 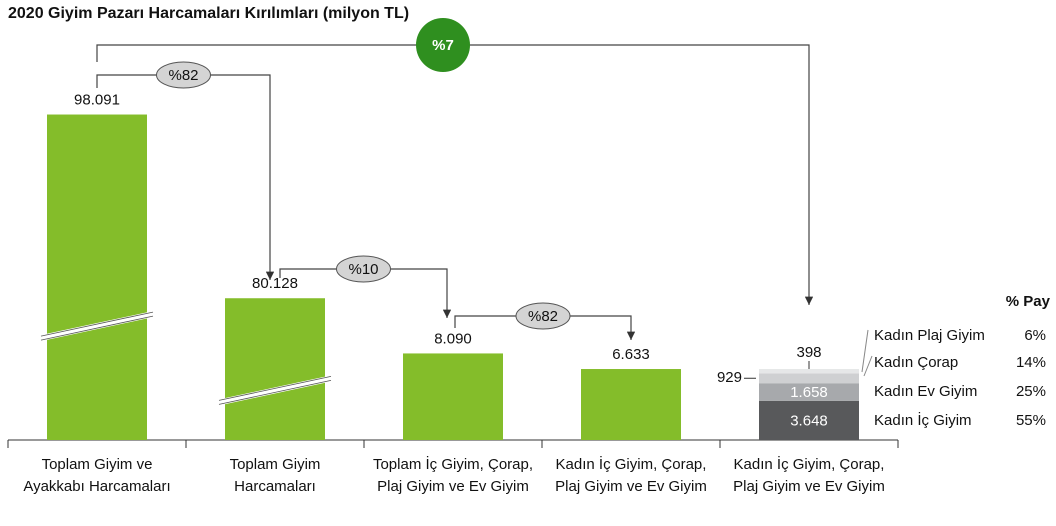 What do you see at coordinates (631, 354) in the screenshot?
I see `value-label: 6.633` at bounding box center [631, 354].